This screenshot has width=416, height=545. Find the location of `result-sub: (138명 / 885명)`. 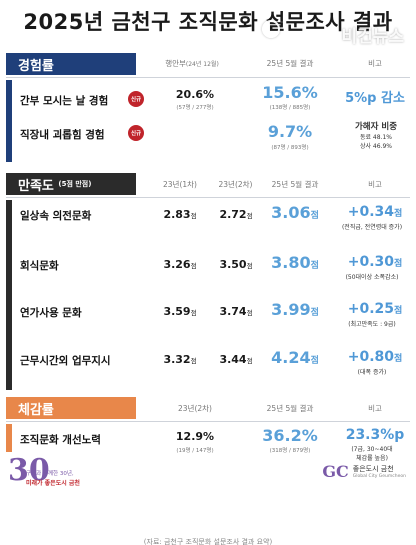

result-sub: (138명 / 885명) is located at coordinates (290, 108).